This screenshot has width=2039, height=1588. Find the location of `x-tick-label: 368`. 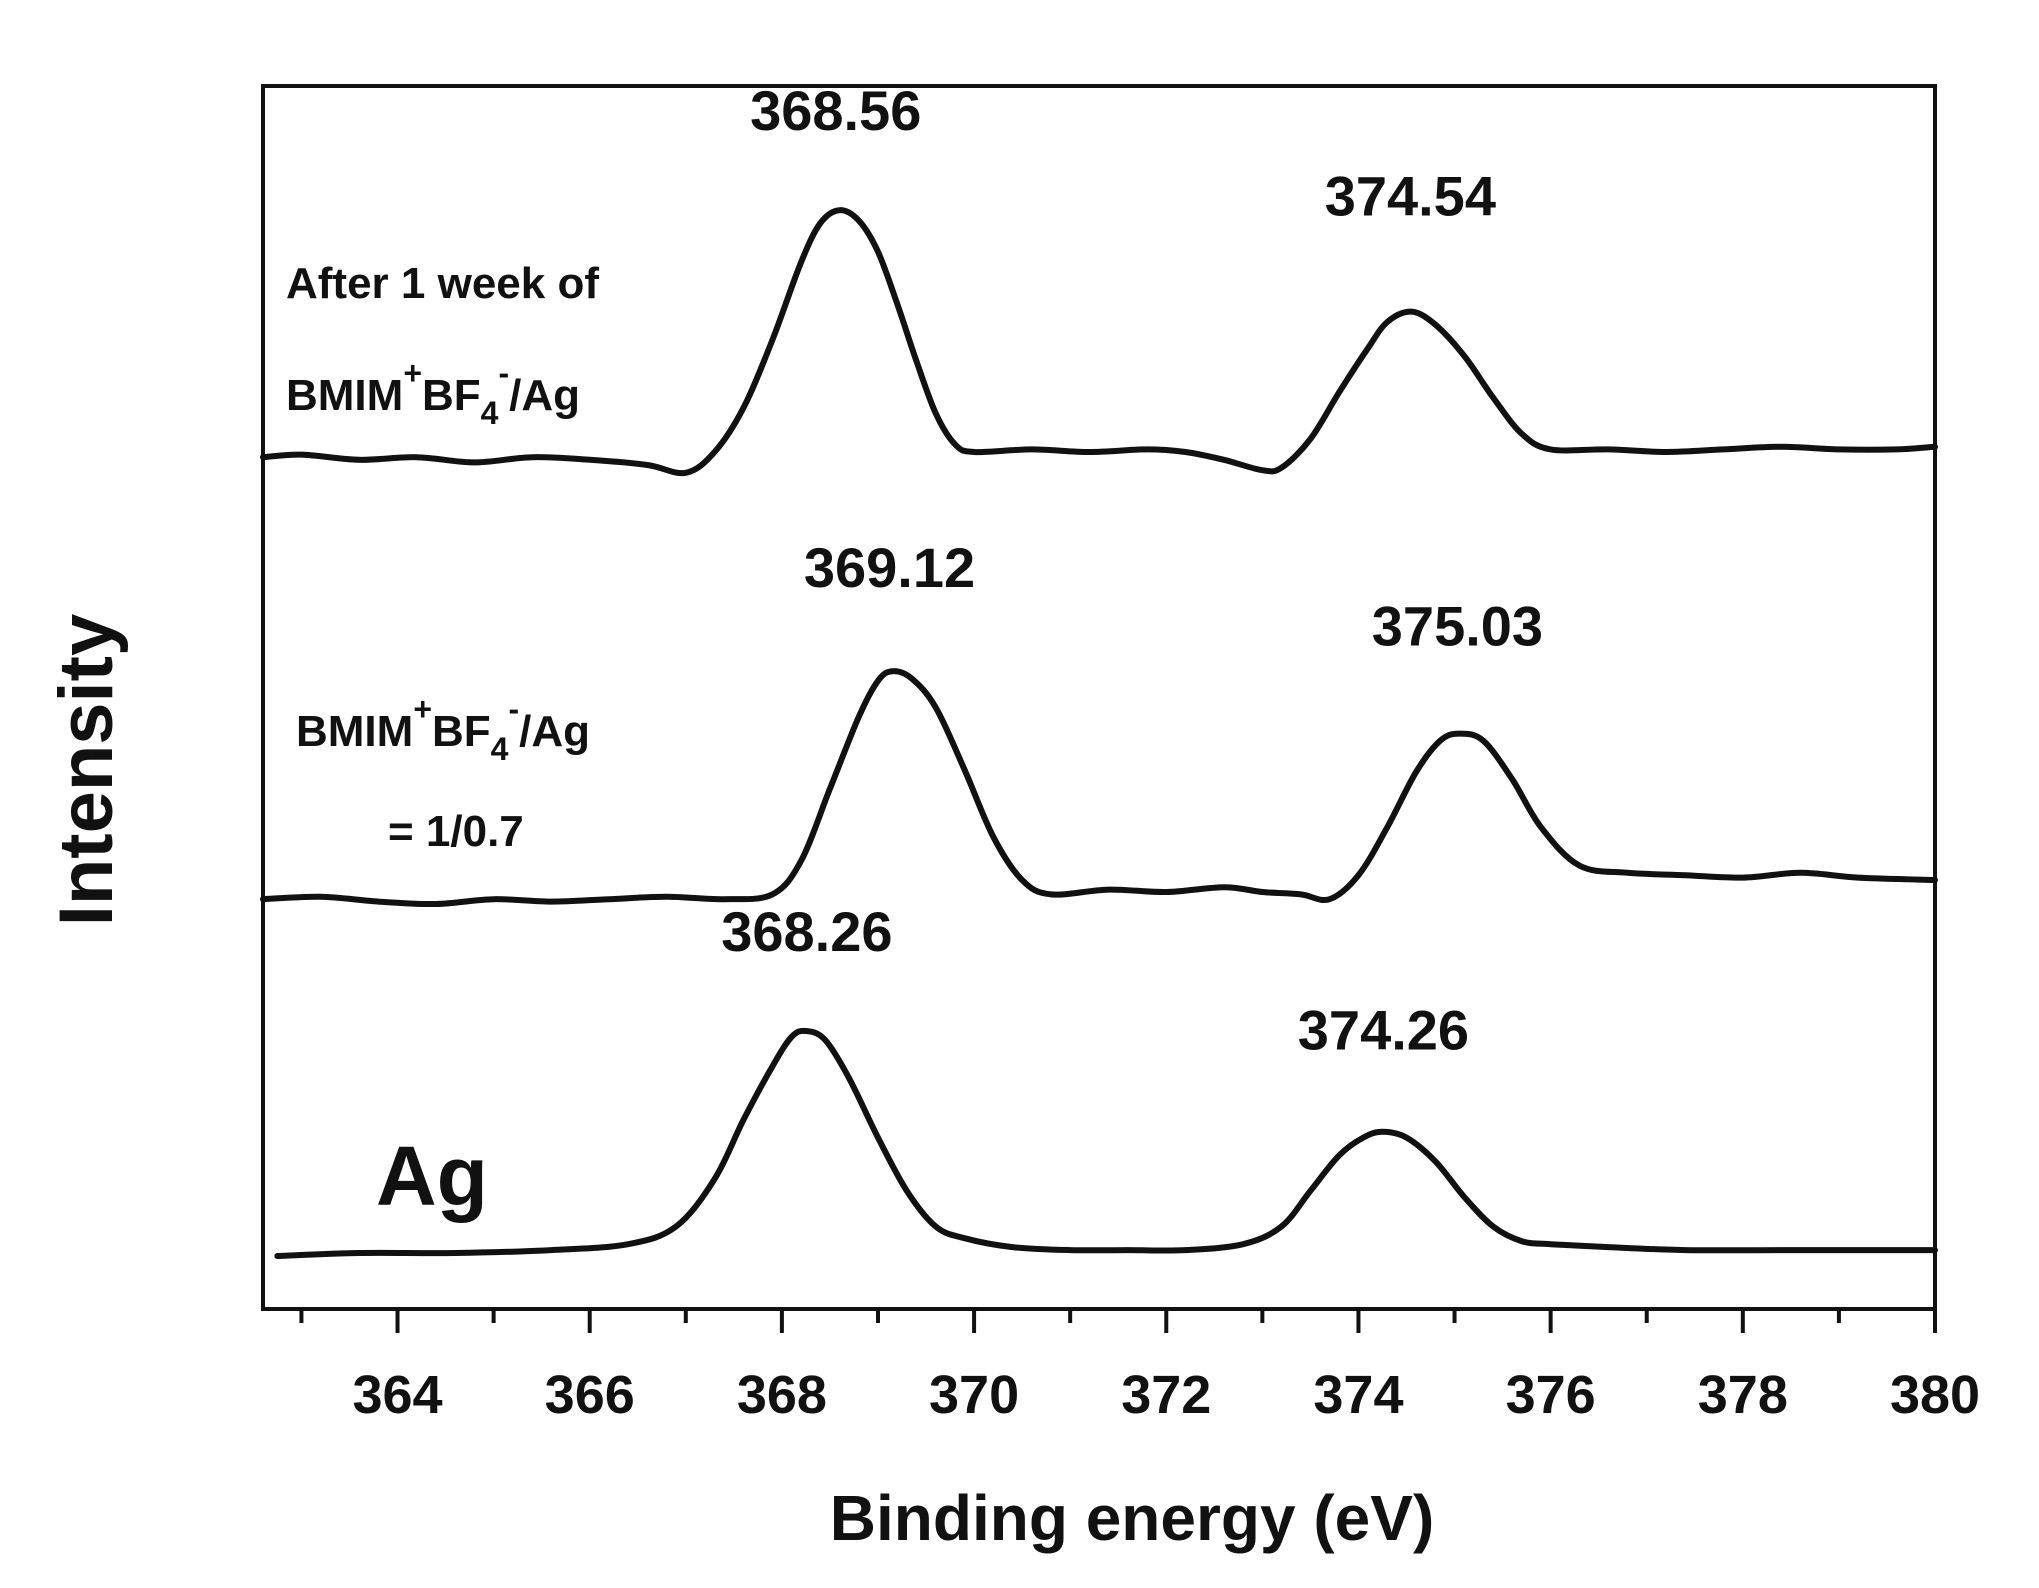

x-tick-label: 368 is located at coordinates (782, 1395).